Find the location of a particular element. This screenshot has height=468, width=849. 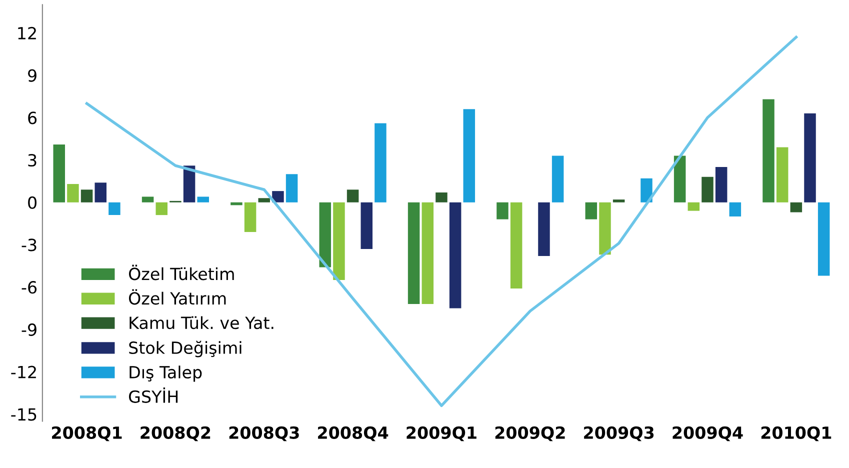

legend-label: GSYİH is located at coordinates (153, 395).